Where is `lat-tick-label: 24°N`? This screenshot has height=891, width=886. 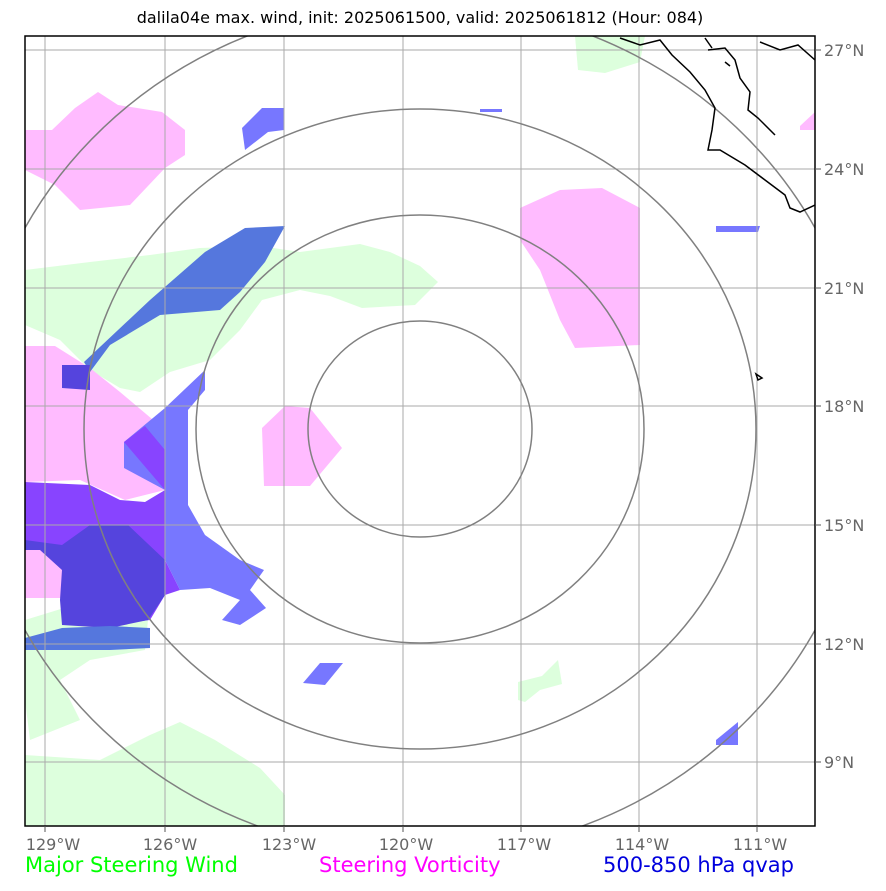
lat-tick-label: 24°N is located at coordinates (844, 169).